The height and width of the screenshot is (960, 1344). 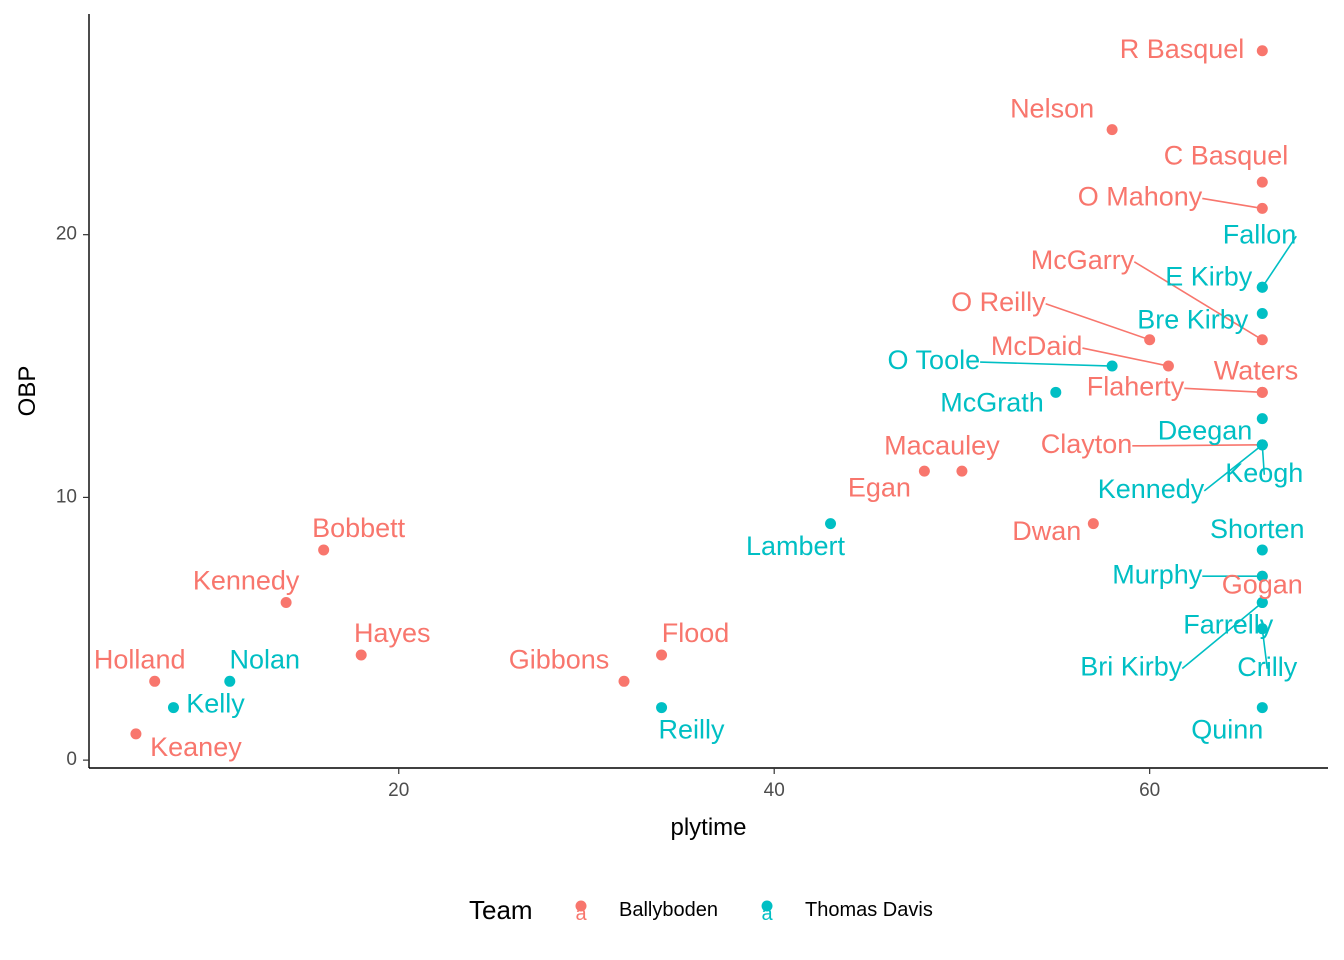 I want to click on point-o-toole, so click(x=1112, y=366).